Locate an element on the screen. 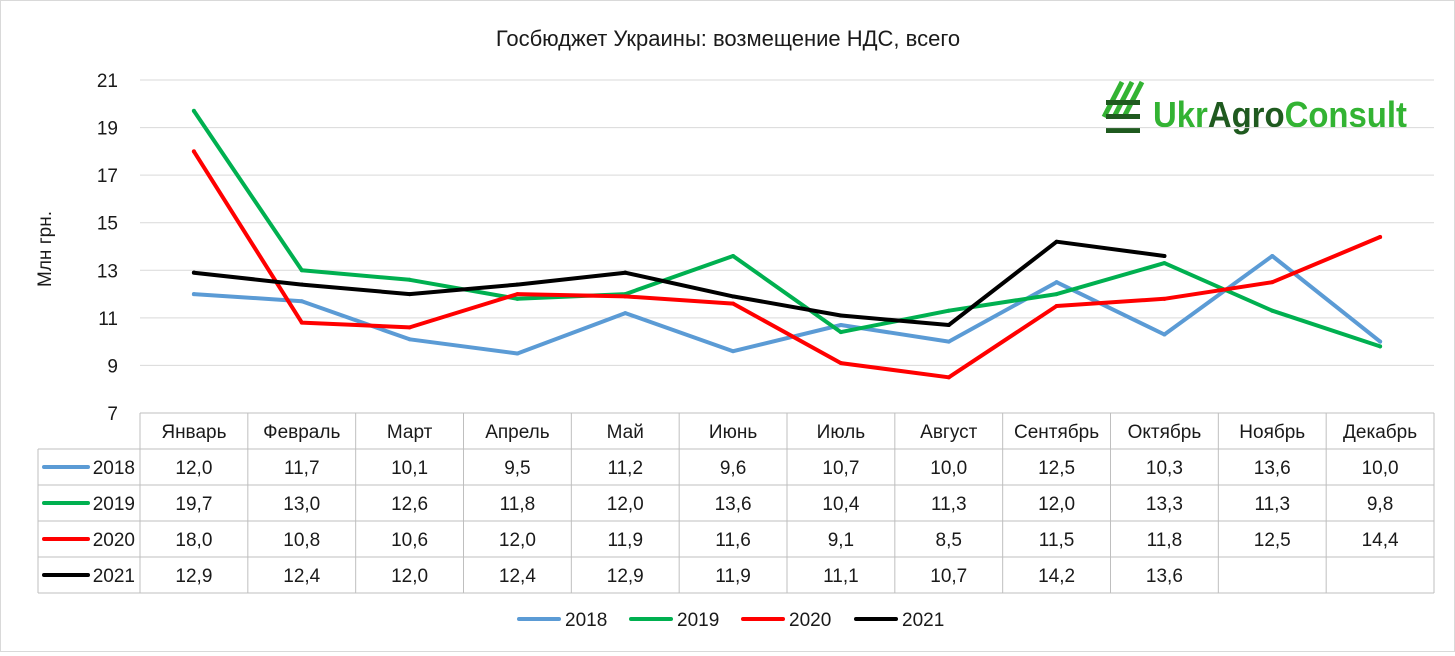 This screenshot has height=656, width=1455. data-label: 18,0 is located at coordinates (193, 540).